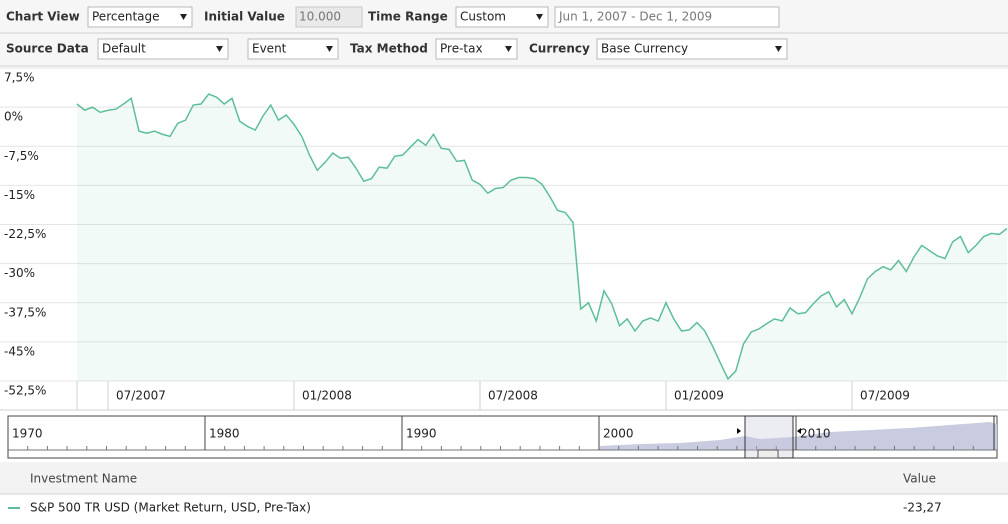 The width and height of the screenshot is (1008, 524). Describe the element at coordinates (559, 49) in the screenshot. I see `label: Currency` at that location.